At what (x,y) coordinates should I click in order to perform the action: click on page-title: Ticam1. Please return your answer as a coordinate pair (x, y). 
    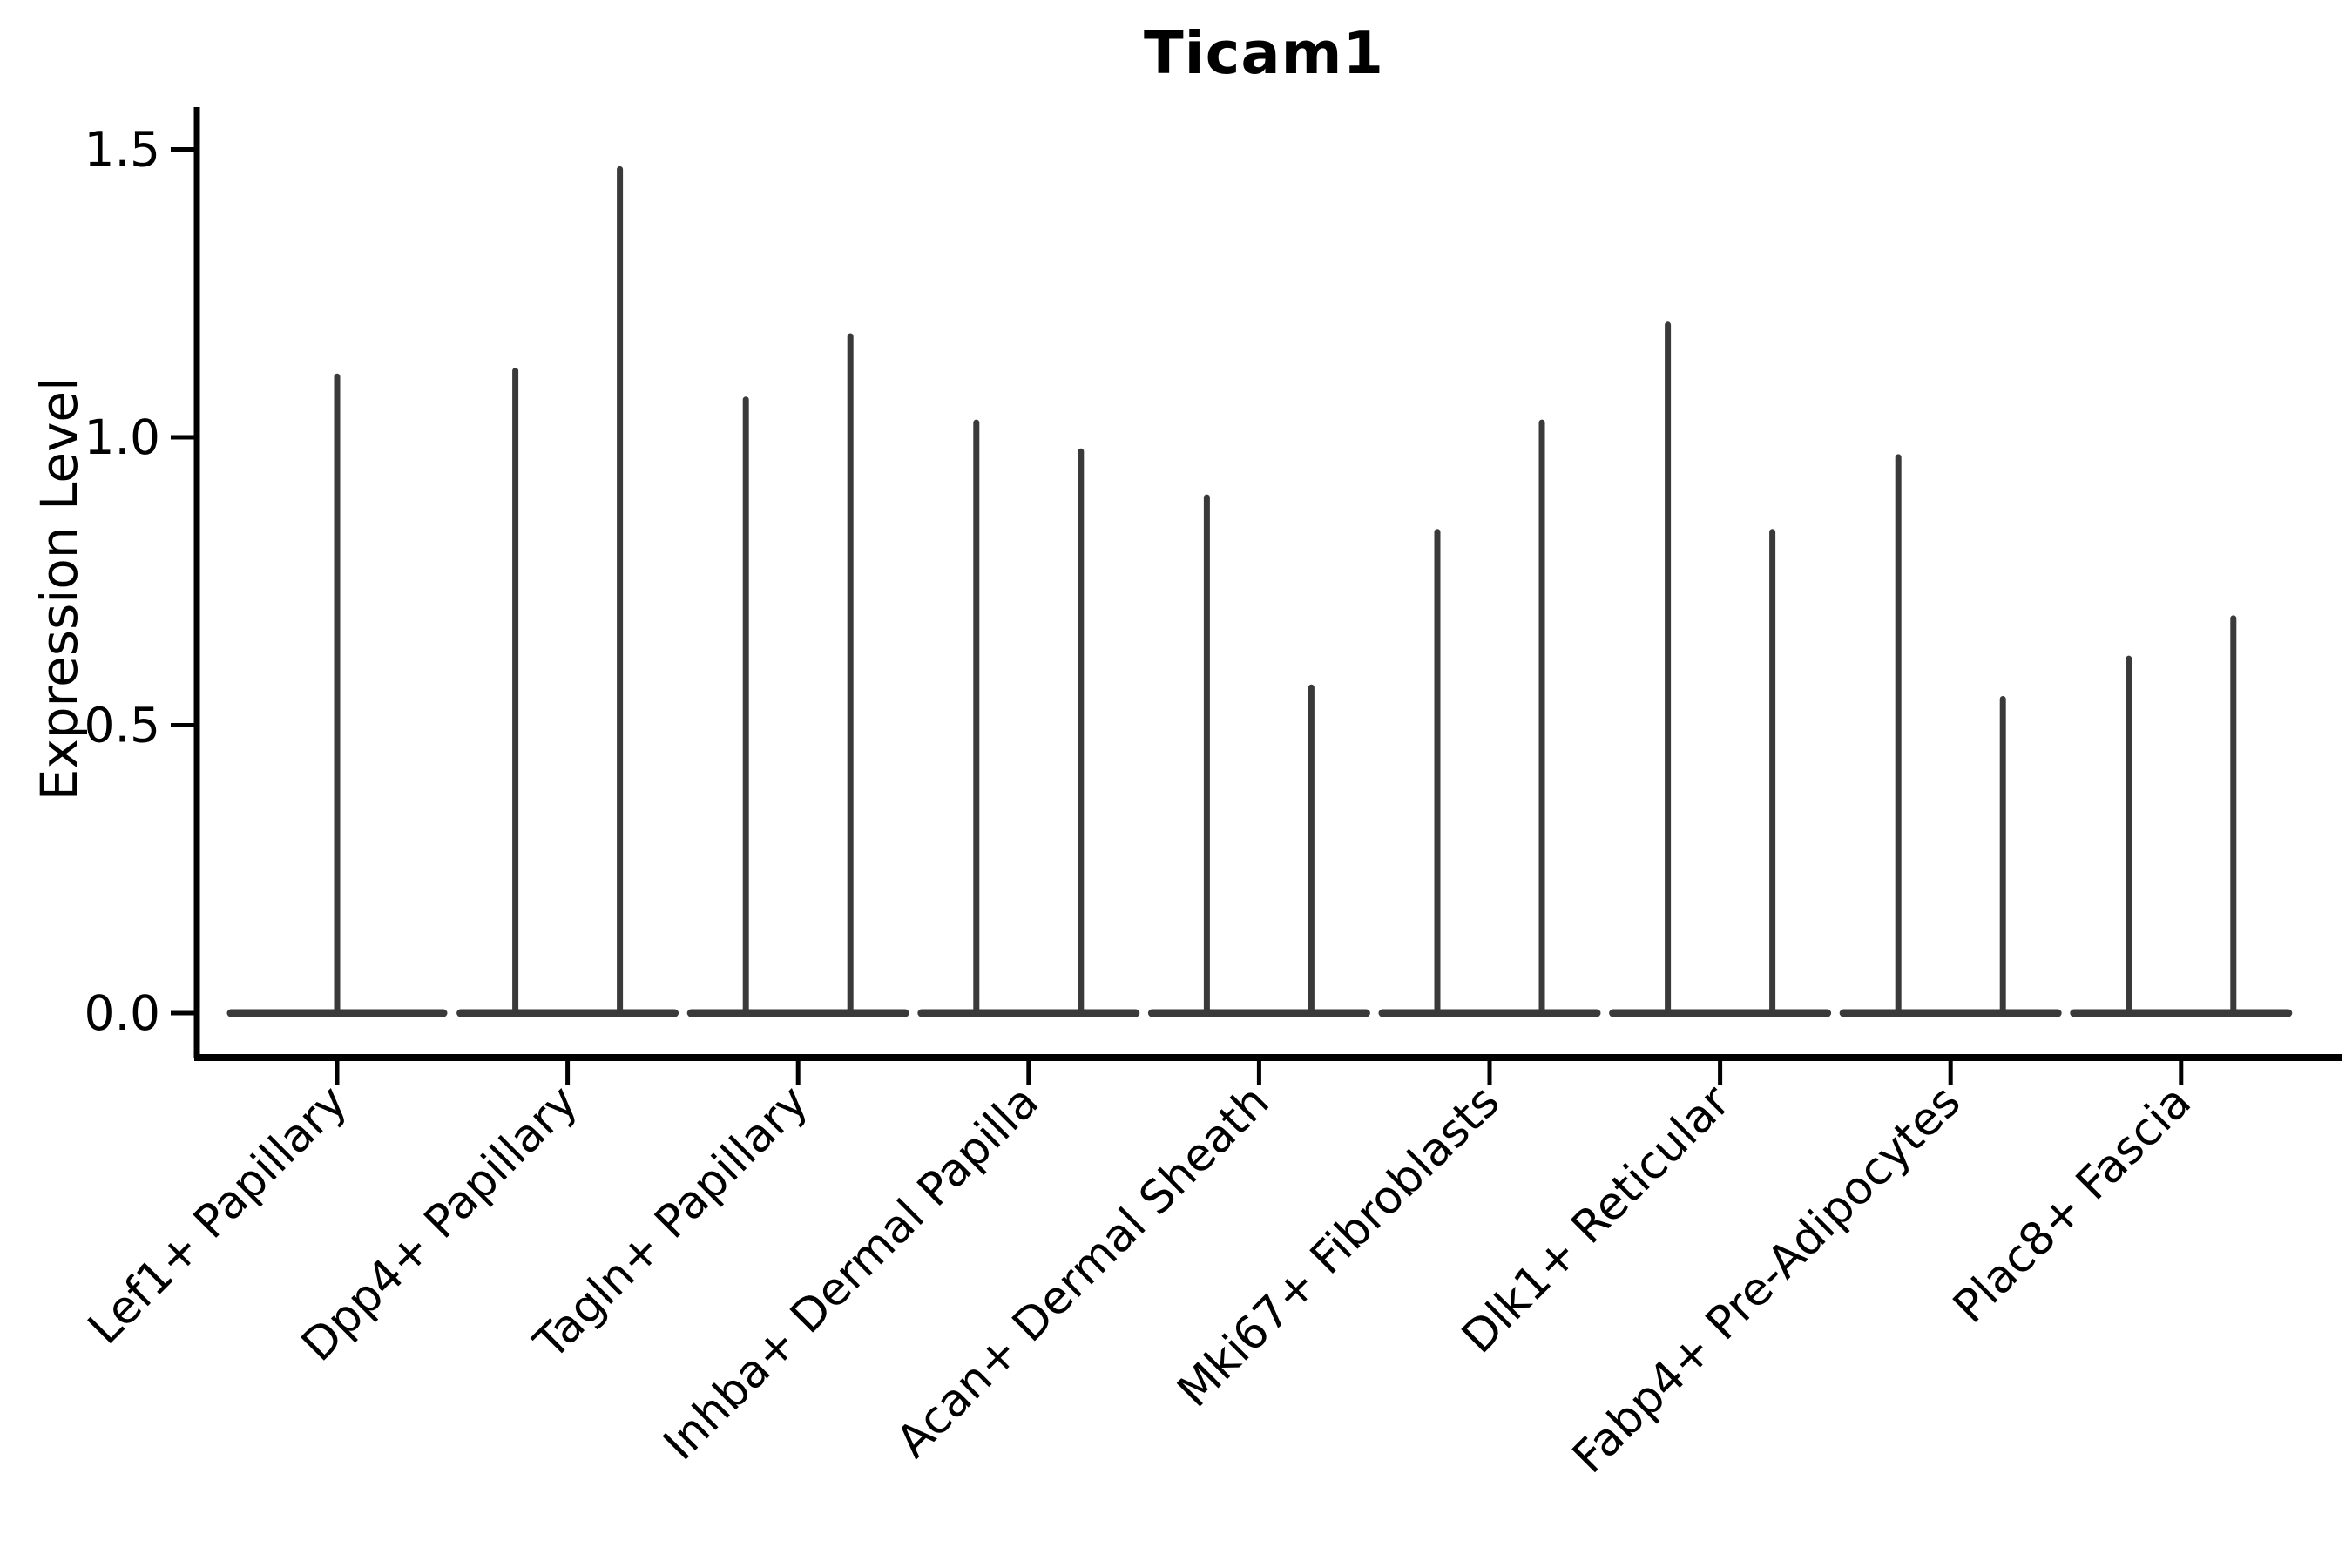
    Looking at the image, I should click on (1264, 53).